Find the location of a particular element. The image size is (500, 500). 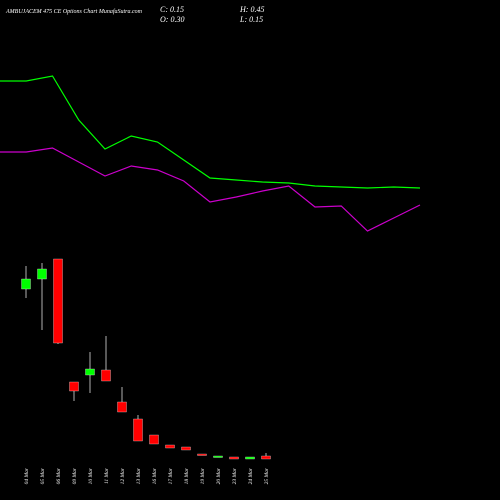

x-tick-label: 04 Mar is located at coordinates (26, 475).